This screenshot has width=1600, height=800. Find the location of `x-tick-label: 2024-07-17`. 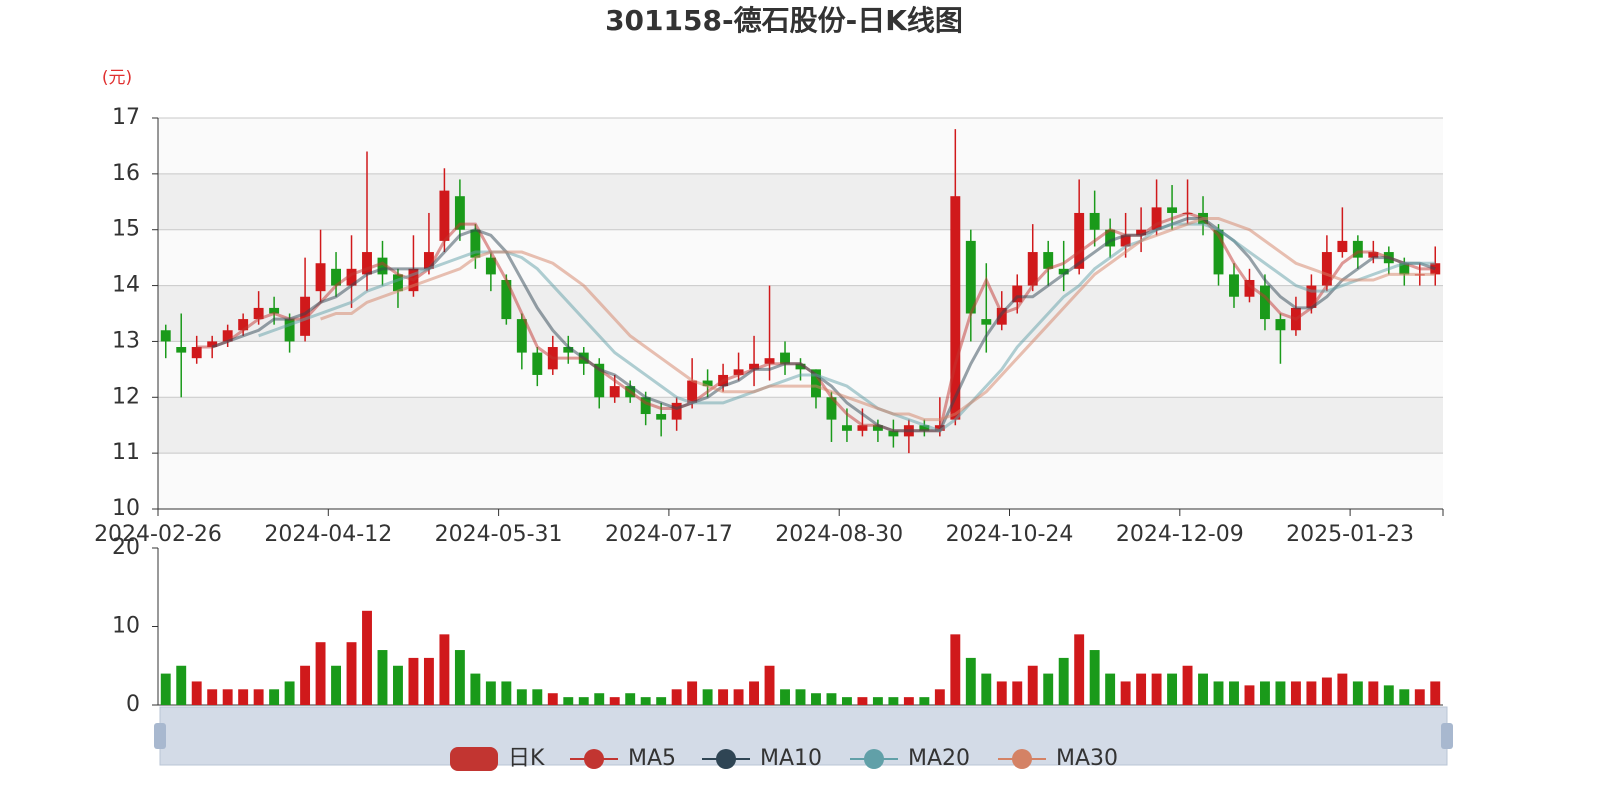

x-tick-label: 2024-07-17 is located at coordinates (669, 534).